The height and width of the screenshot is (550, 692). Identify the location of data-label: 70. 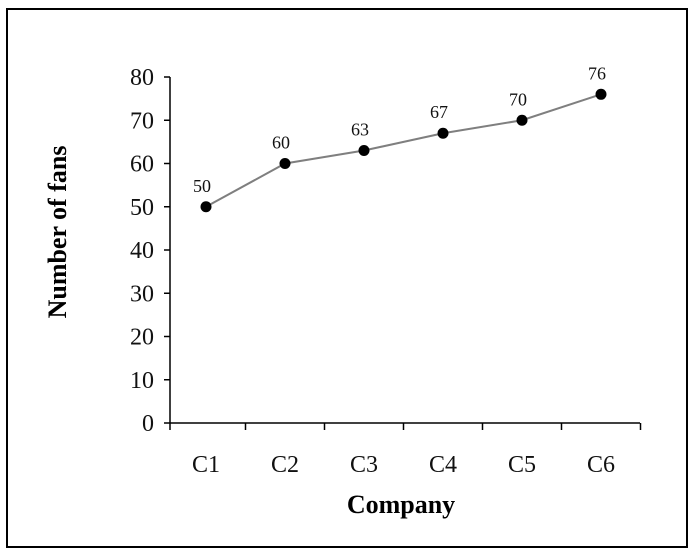
(518, 99).